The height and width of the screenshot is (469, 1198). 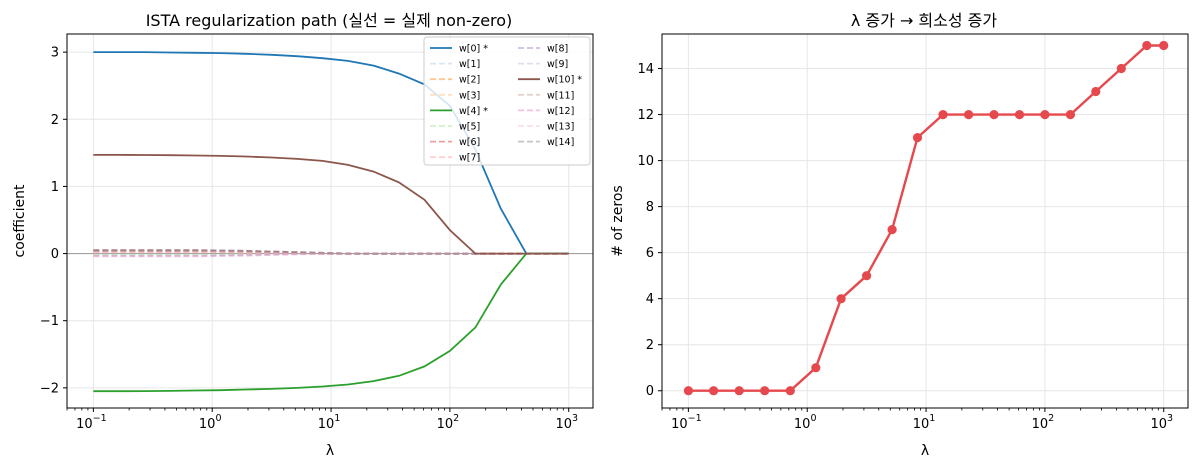 I want to click on y-tick-label: 6, so click(x=650, y=253).